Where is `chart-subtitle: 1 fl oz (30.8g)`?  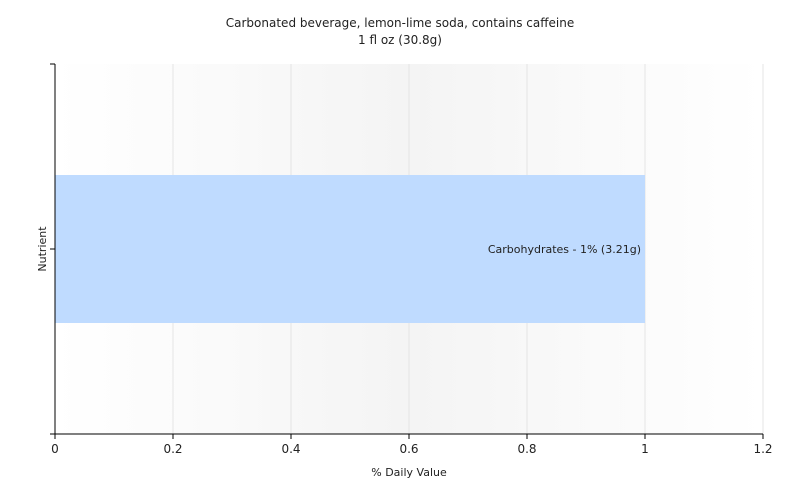 chart-subtitle: 1 fl oz (30.8g) is located at coordinates (400, 40).